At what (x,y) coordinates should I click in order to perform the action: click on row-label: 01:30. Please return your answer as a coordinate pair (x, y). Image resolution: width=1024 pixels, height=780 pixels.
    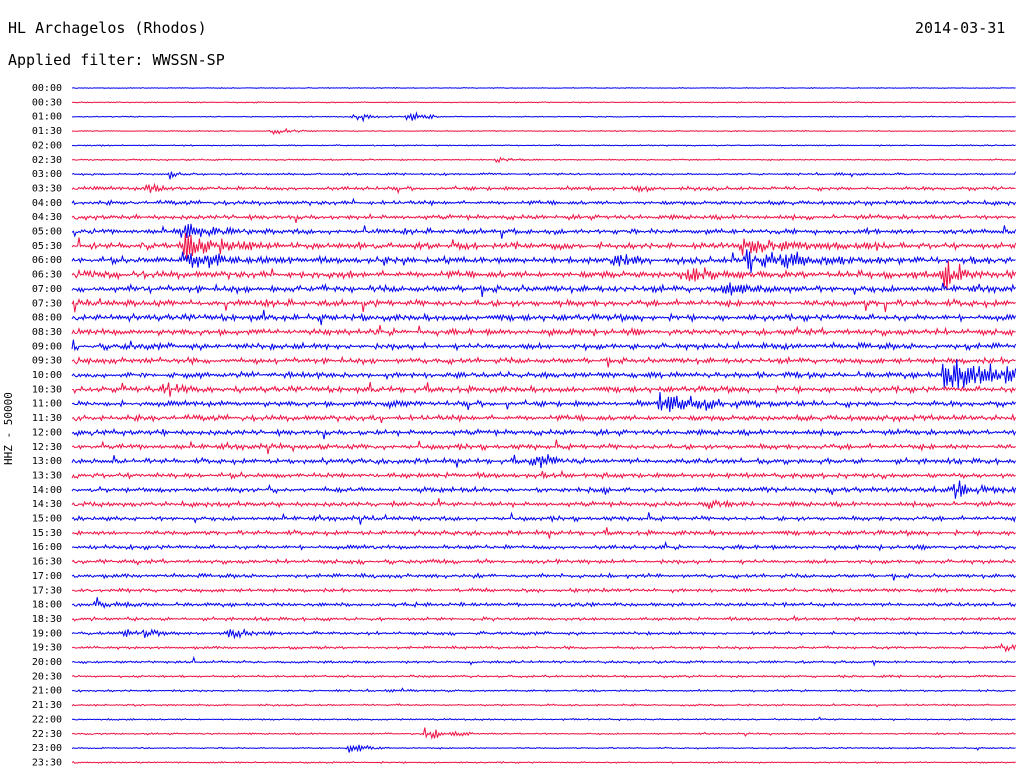
    Looking at the image, I should click on (47, 131).